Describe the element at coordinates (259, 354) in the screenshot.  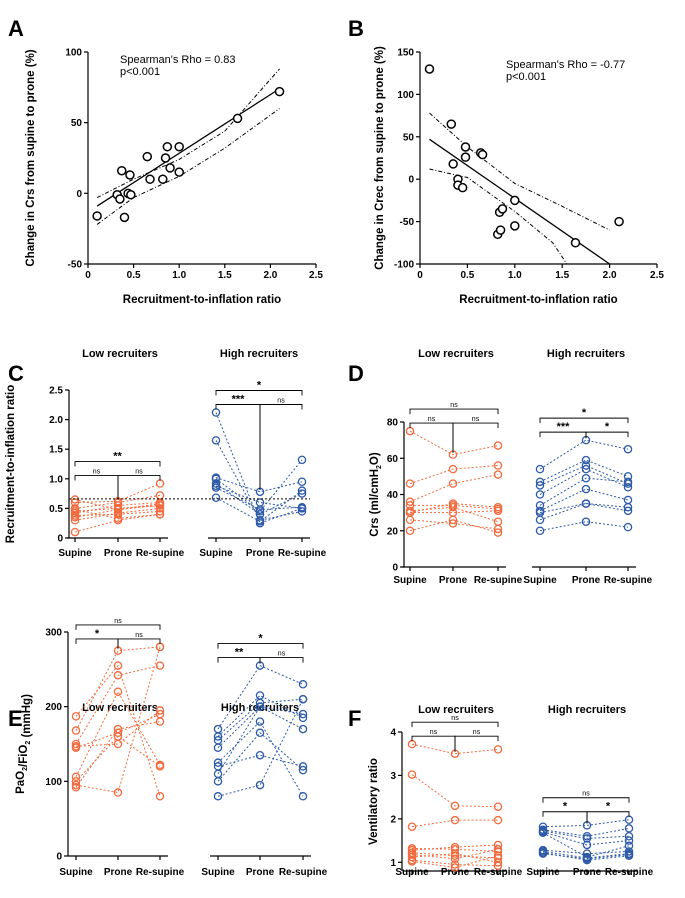
I see `group-title: High recruiters` at that location.